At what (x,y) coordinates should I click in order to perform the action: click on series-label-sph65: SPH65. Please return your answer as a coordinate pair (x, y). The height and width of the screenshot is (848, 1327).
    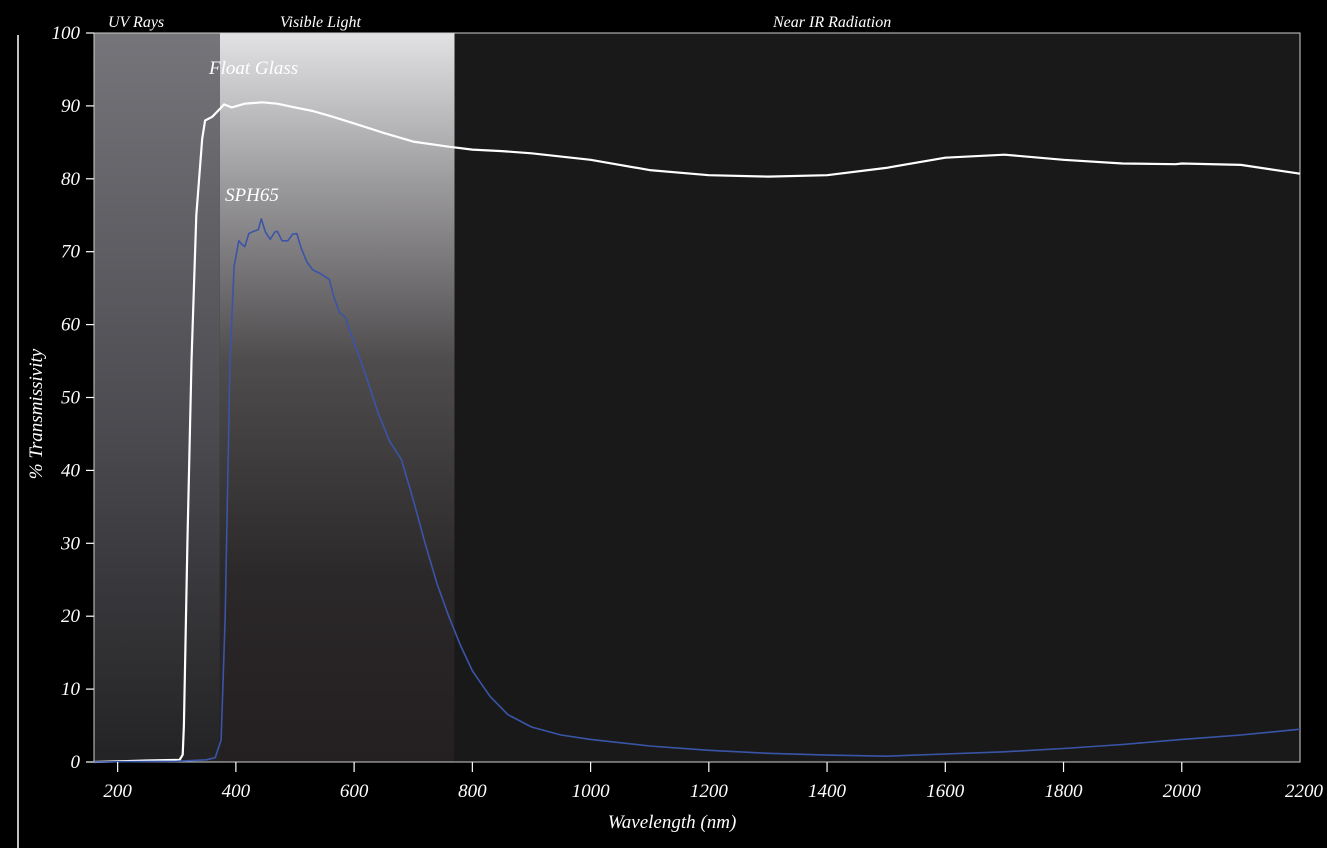
    Looking at the image, I should click on (252, 195).